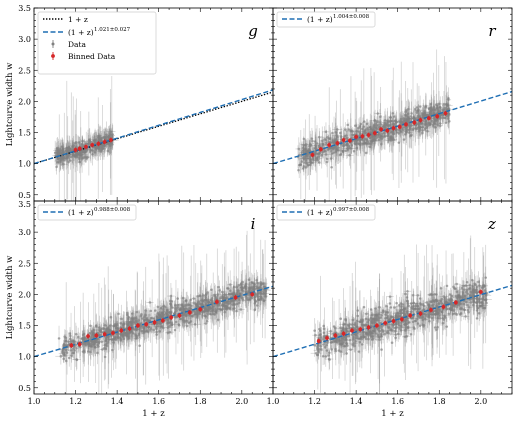  Describe the element at coordinates (92, 56) in the screenshot. I see `legend-binned-label: Binned Data` at that location.